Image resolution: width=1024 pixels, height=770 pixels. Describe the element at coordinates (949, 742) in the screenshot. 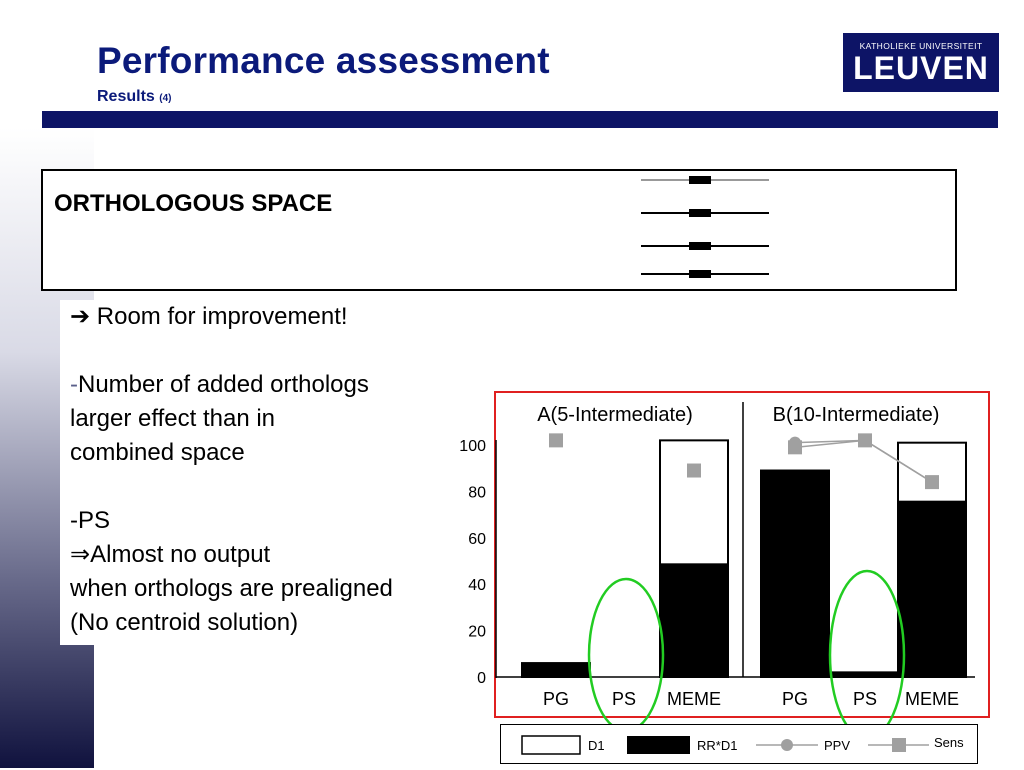

I see `legend-sens-label: Sens` at that location.